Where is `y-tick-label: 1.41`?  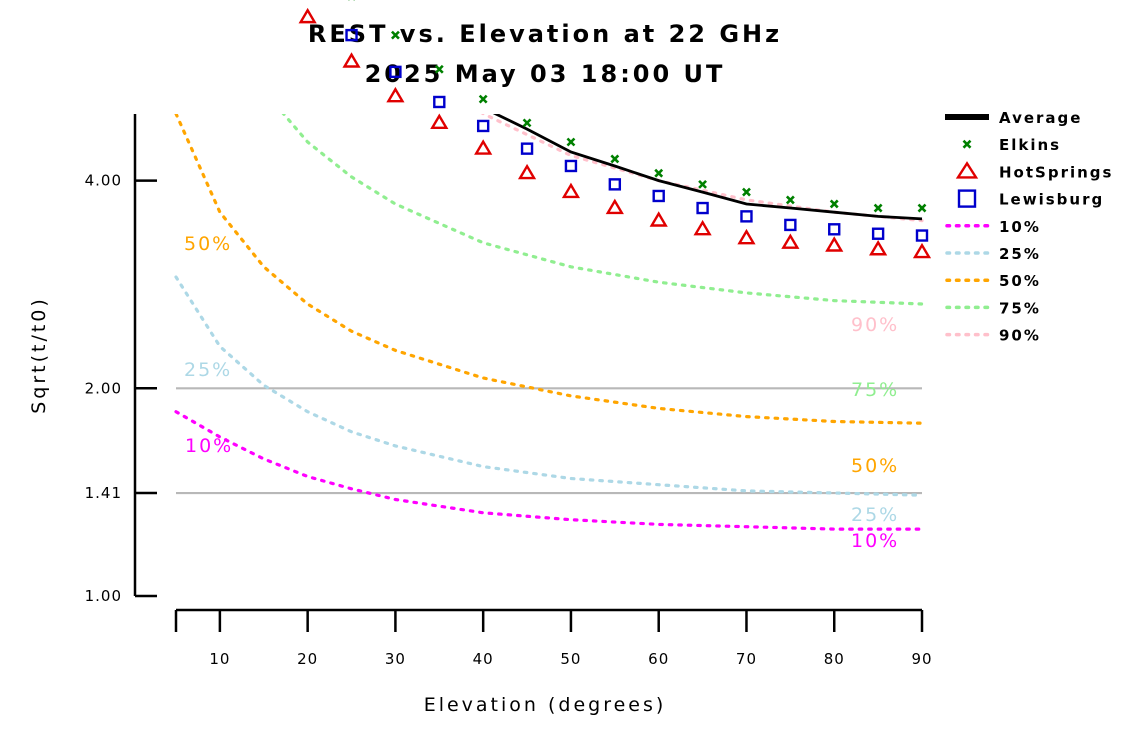 y-tick-label: 1.41 is located at coordinates (103, 493).